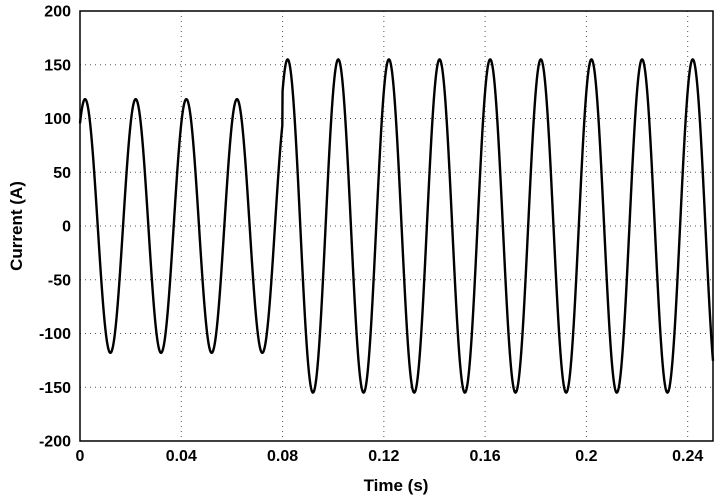 The width and height of the screenshot is (720, 498). Describe the element at coordinates (80, 456) in the screenshot. I see `x-tick-label: 0` at that location.